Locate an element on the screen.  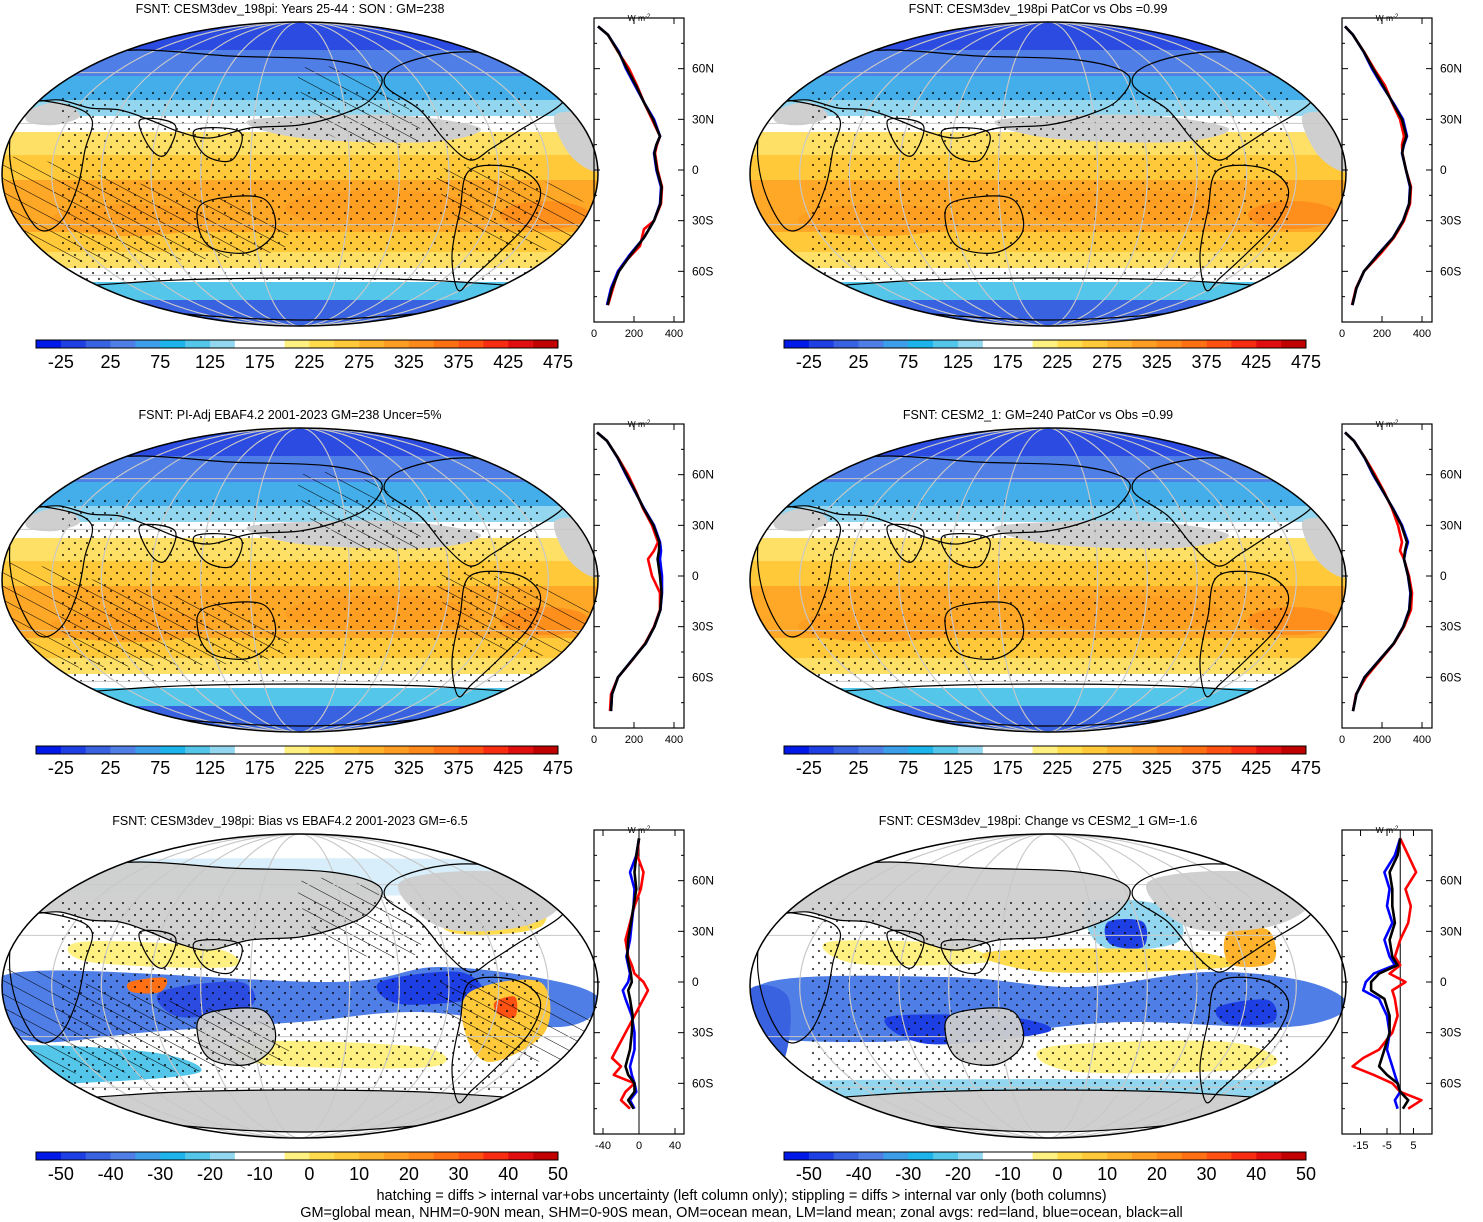
colorbar-tick-label: -40 is located at coordinates (859, 1174).